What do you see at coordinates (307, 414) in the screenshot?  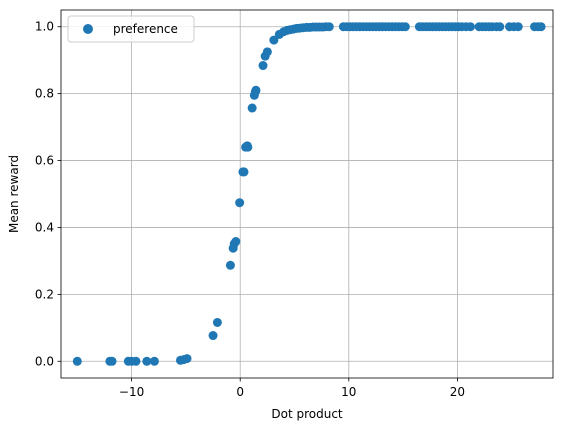 I see `x-axis-label: Dot product` at bounding box center [307, 414].